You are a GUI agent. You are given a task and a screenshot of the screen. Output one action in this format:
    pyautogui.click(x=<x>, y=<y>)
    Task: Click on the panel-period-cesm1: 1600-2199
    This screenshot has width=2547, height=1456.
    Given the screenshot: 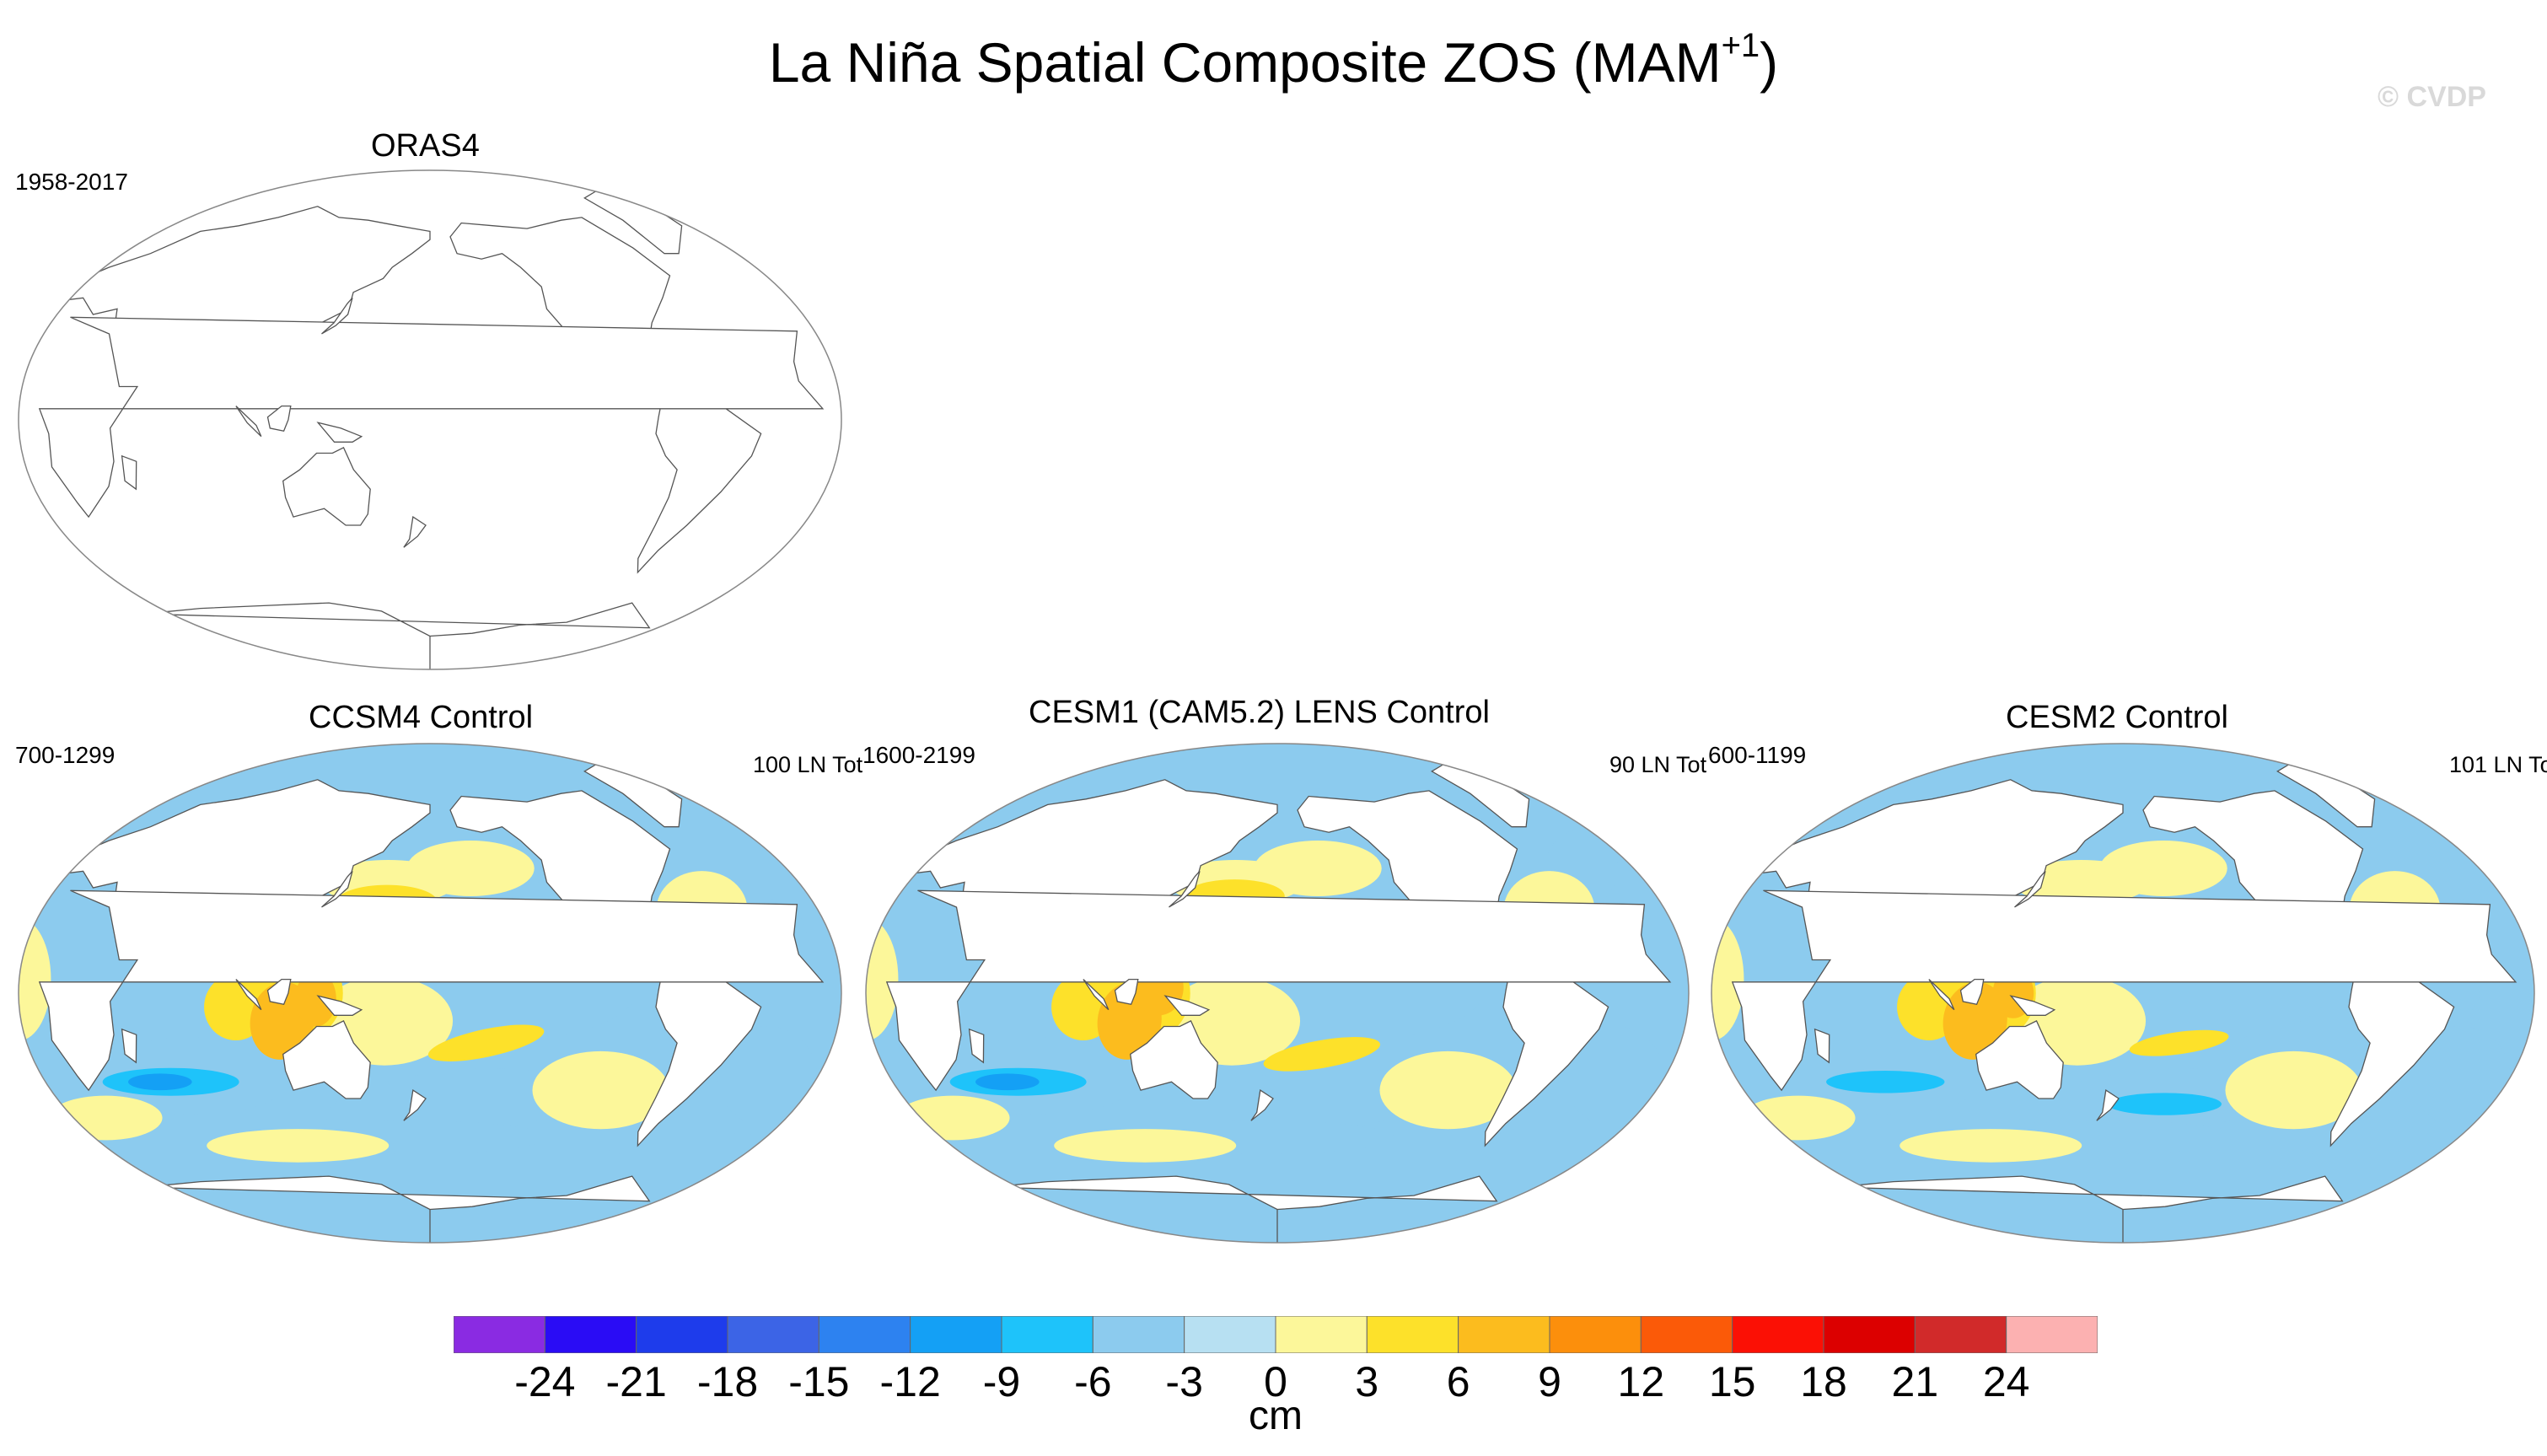 What is the action you would take?
    pyautogui.click(x=918, y=755)
    